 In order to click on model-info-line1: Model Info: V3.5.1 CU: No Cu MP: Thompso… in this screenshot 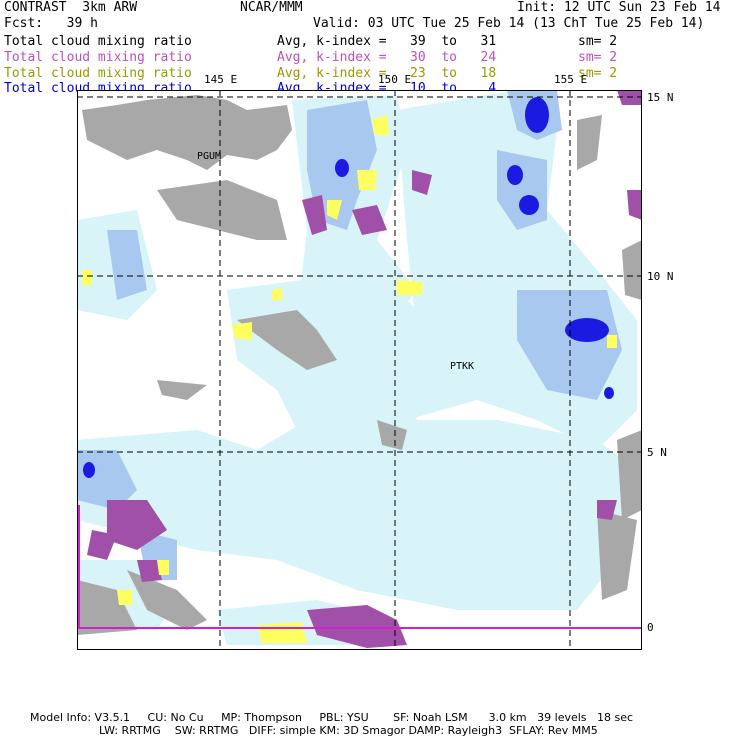, I will do `click(332, 717)`.